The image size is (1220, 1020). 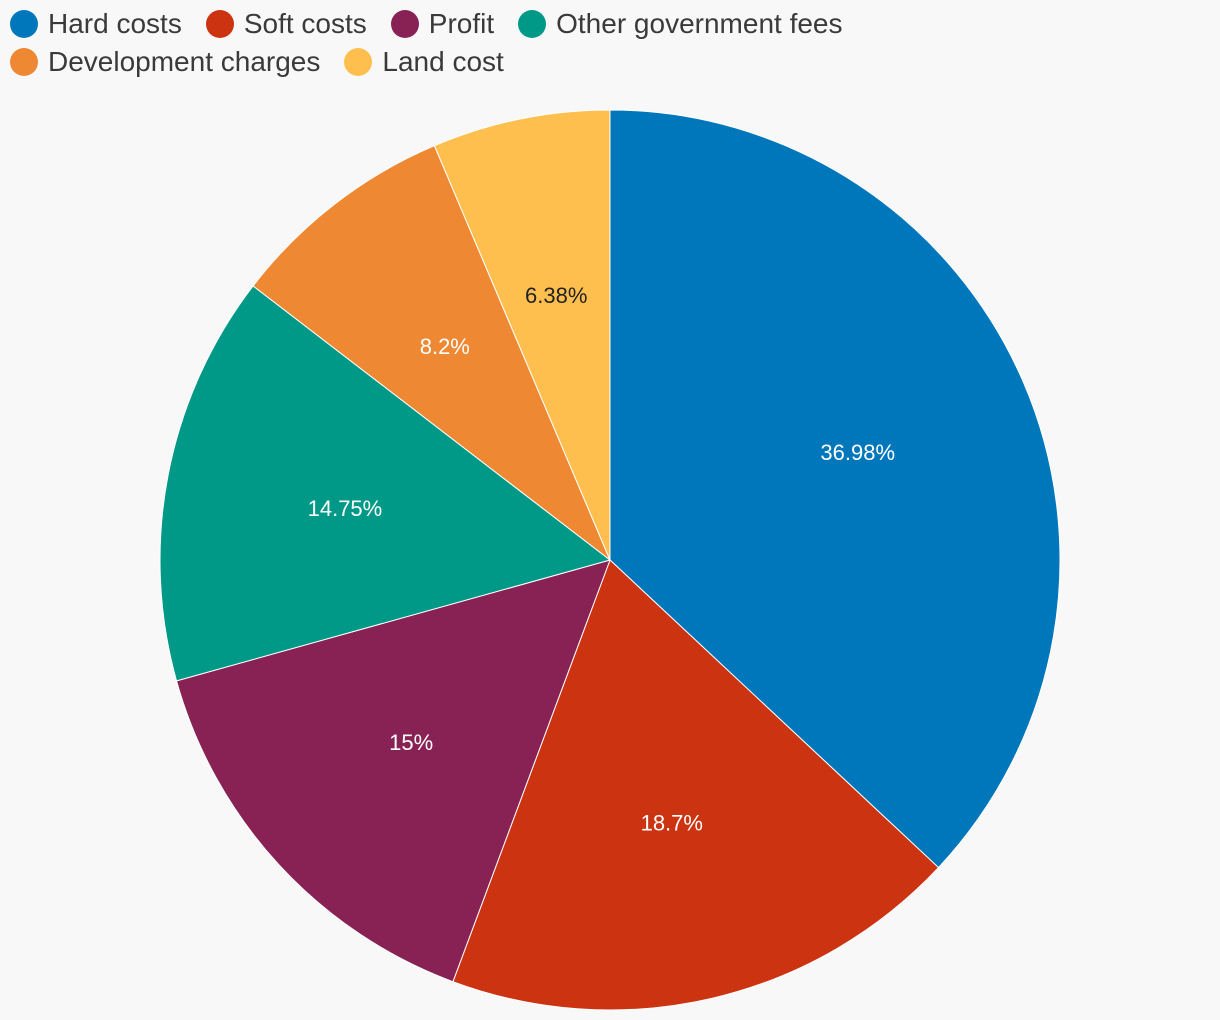 What do you see at coordinates (115, 23) in the screenshot?
I see `legend-label: Hard costs` at bounding box center [115, 23].